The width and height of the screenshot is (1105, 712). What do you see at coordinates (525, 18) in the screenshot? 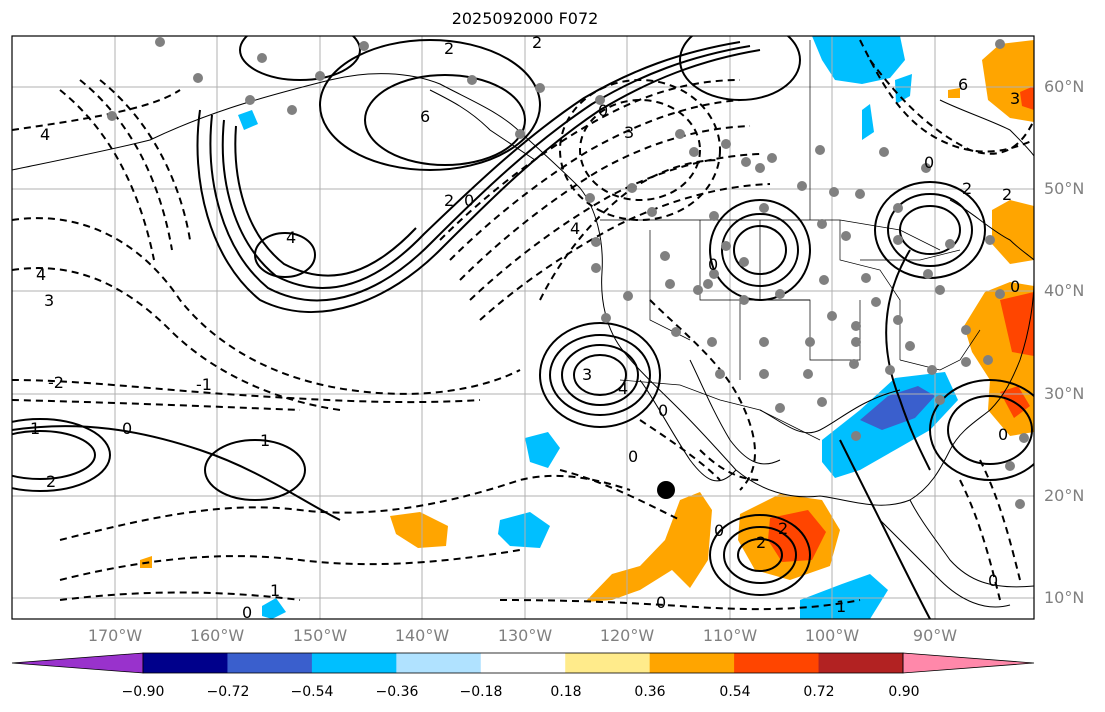
I see `map-title: 2025092000 F072` at bounding box center [525, 18].